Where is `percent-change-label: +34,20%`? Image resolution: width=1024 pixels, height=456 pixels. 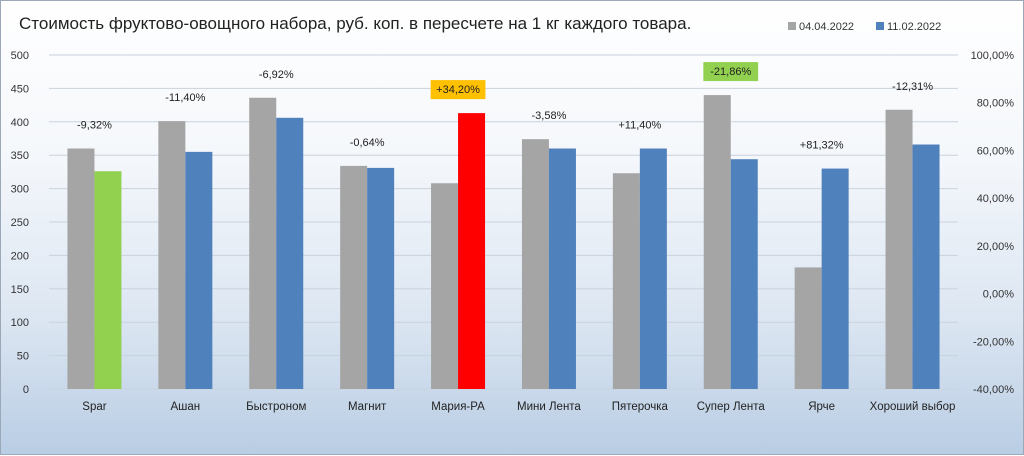 percent-change-label: +34,20% is located at coordinates (458, 90).